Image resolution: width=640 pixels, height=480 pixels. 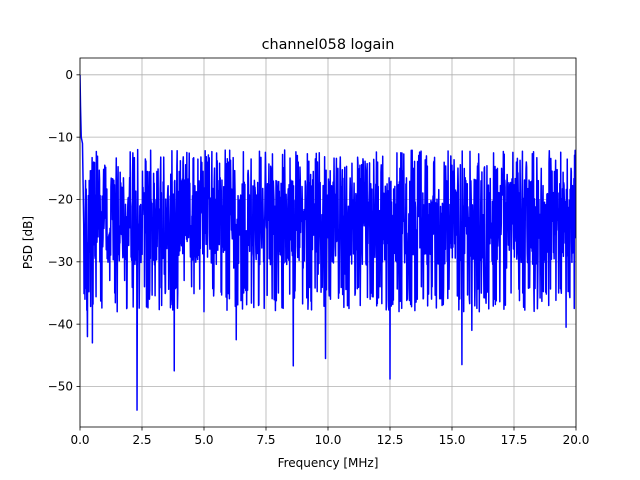 I want to click on y-axis-label: PSD [dB], so click(x=28, y=242).